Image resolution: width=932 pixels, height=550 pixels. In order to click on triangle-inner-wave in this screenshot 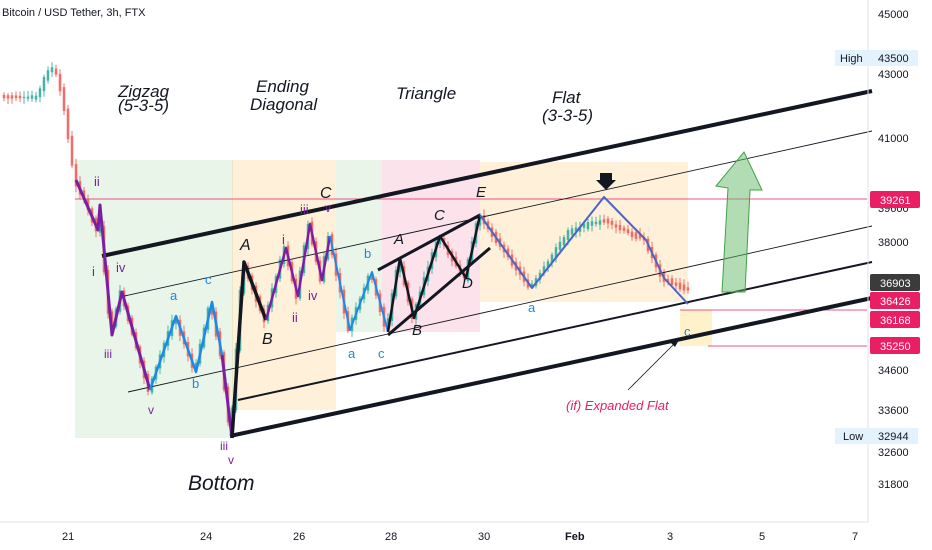, I will do `click(434, 273)`.